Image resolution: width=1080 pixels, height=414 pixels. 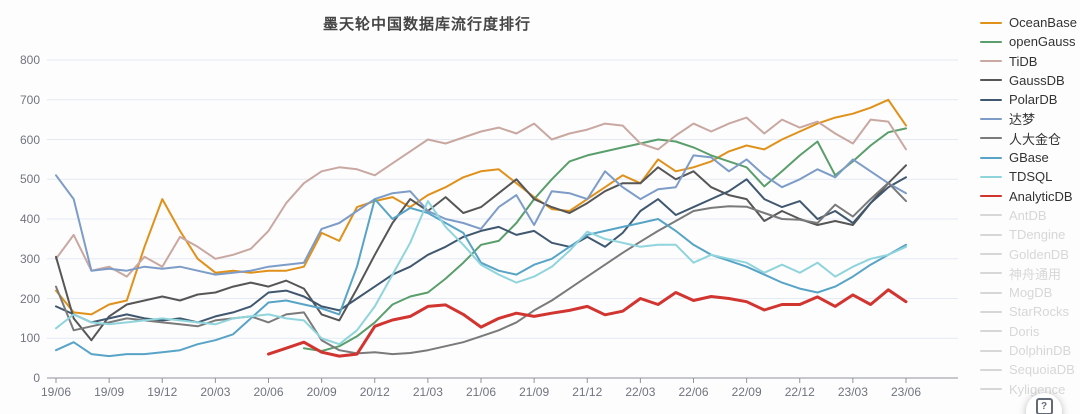 I want to click on legend-item-TiDB: TiDB, so click(x=1030, y=61).